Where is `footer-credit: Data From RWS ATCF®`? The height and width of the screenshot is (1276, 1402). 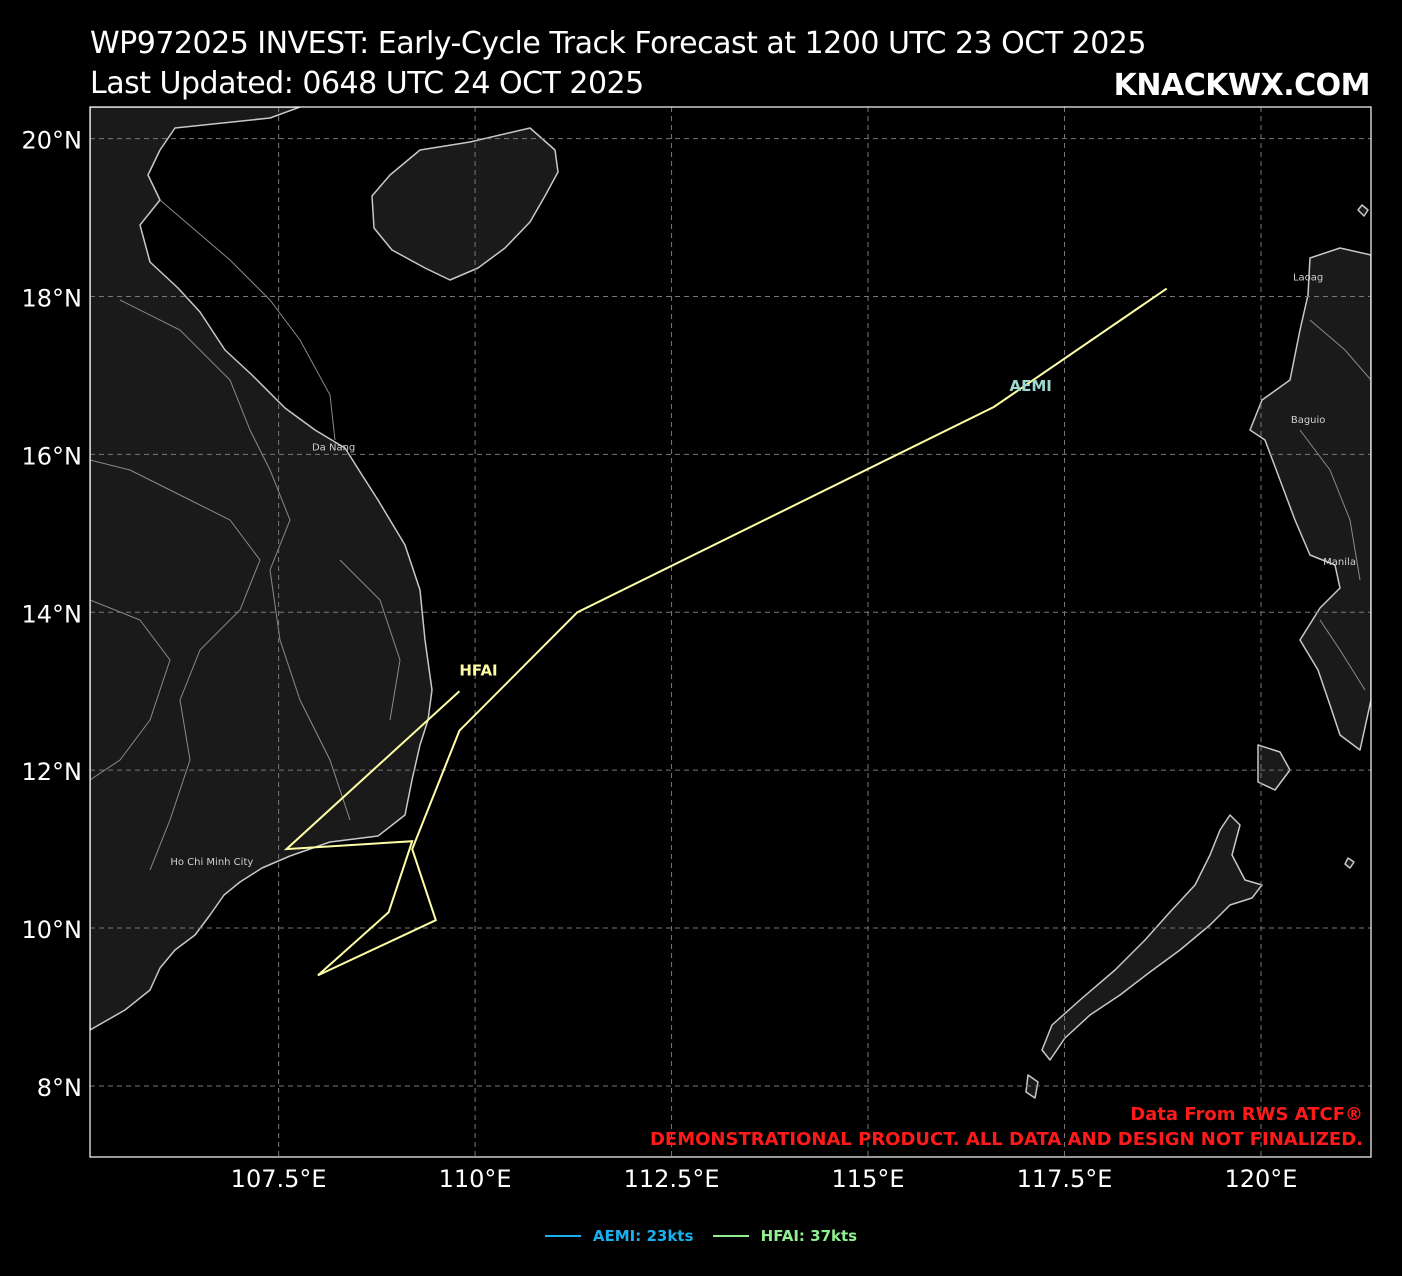
footer-credit: Data From RWS ATCF® is located at coordinates (1246, 1114).